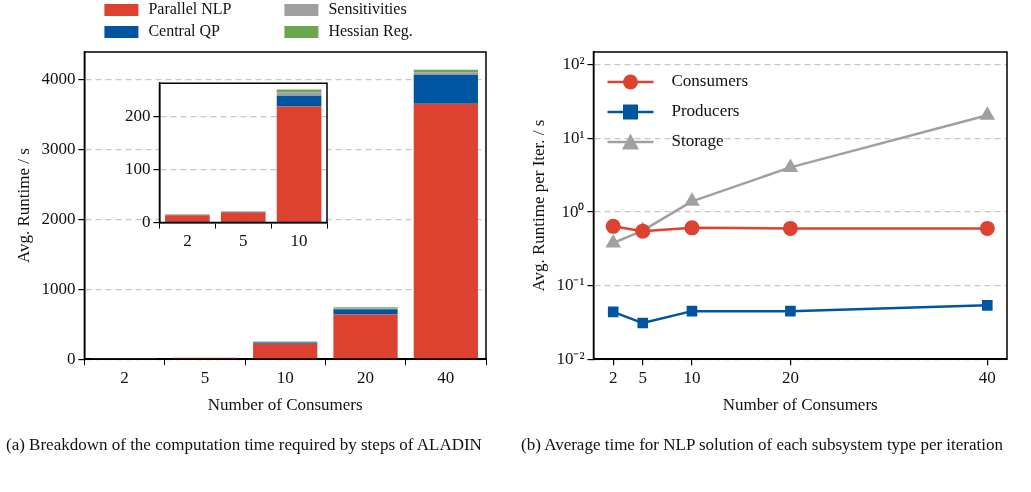  I want to click on legend-label: Consumers, so click(709, 81).